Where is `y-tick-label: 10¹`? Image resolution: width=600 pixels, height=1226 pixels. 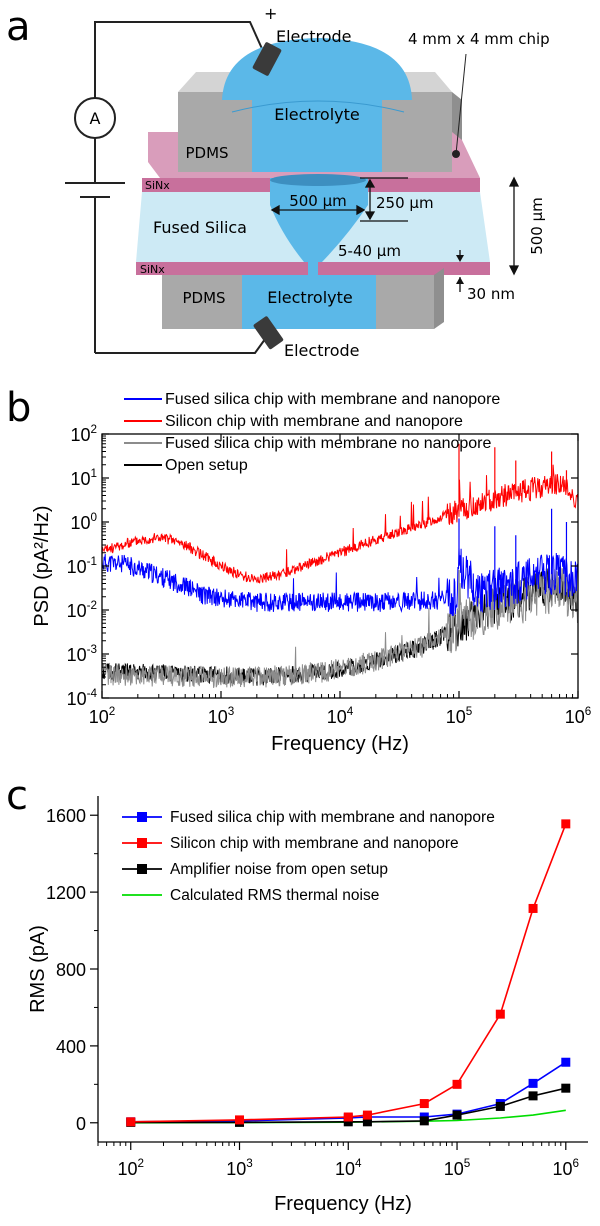
y-tick-label: 10¹ is located at coordinates (83, 478).